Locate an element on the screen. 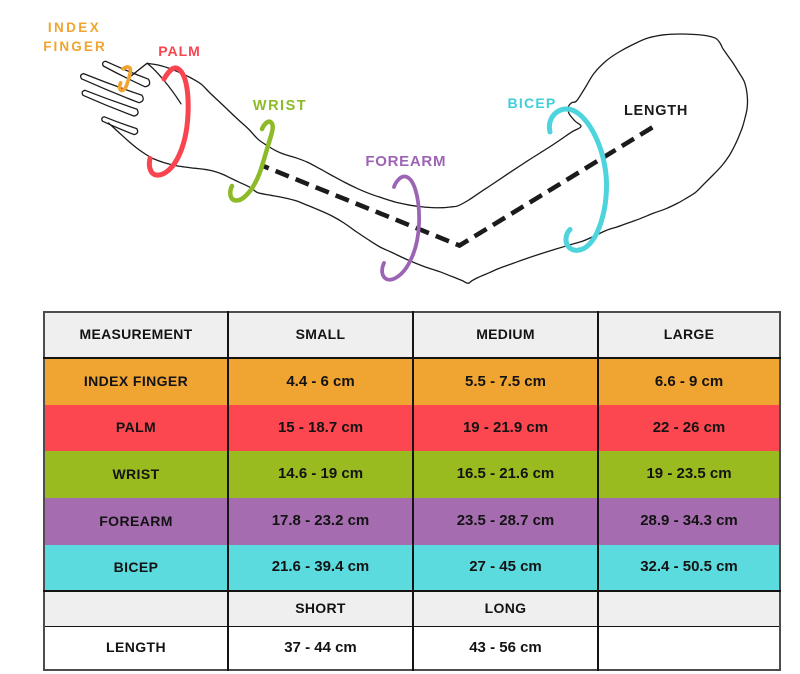 The width and height of the screenshot is (800, 674). svg-text: BICEP is located at coordinates (531, 103).